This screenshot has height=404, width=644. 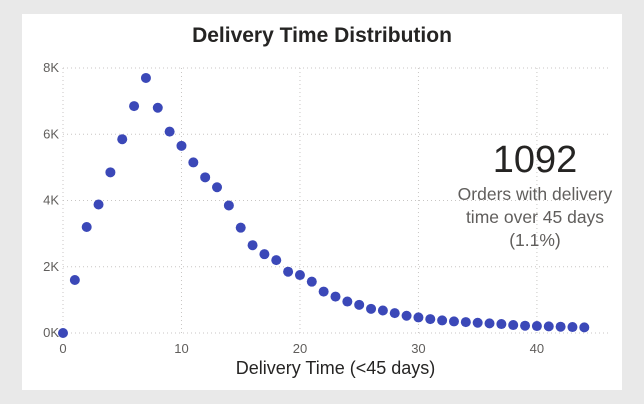 I want to click on y-tick-label: 4K, so click(x=51, y=200).